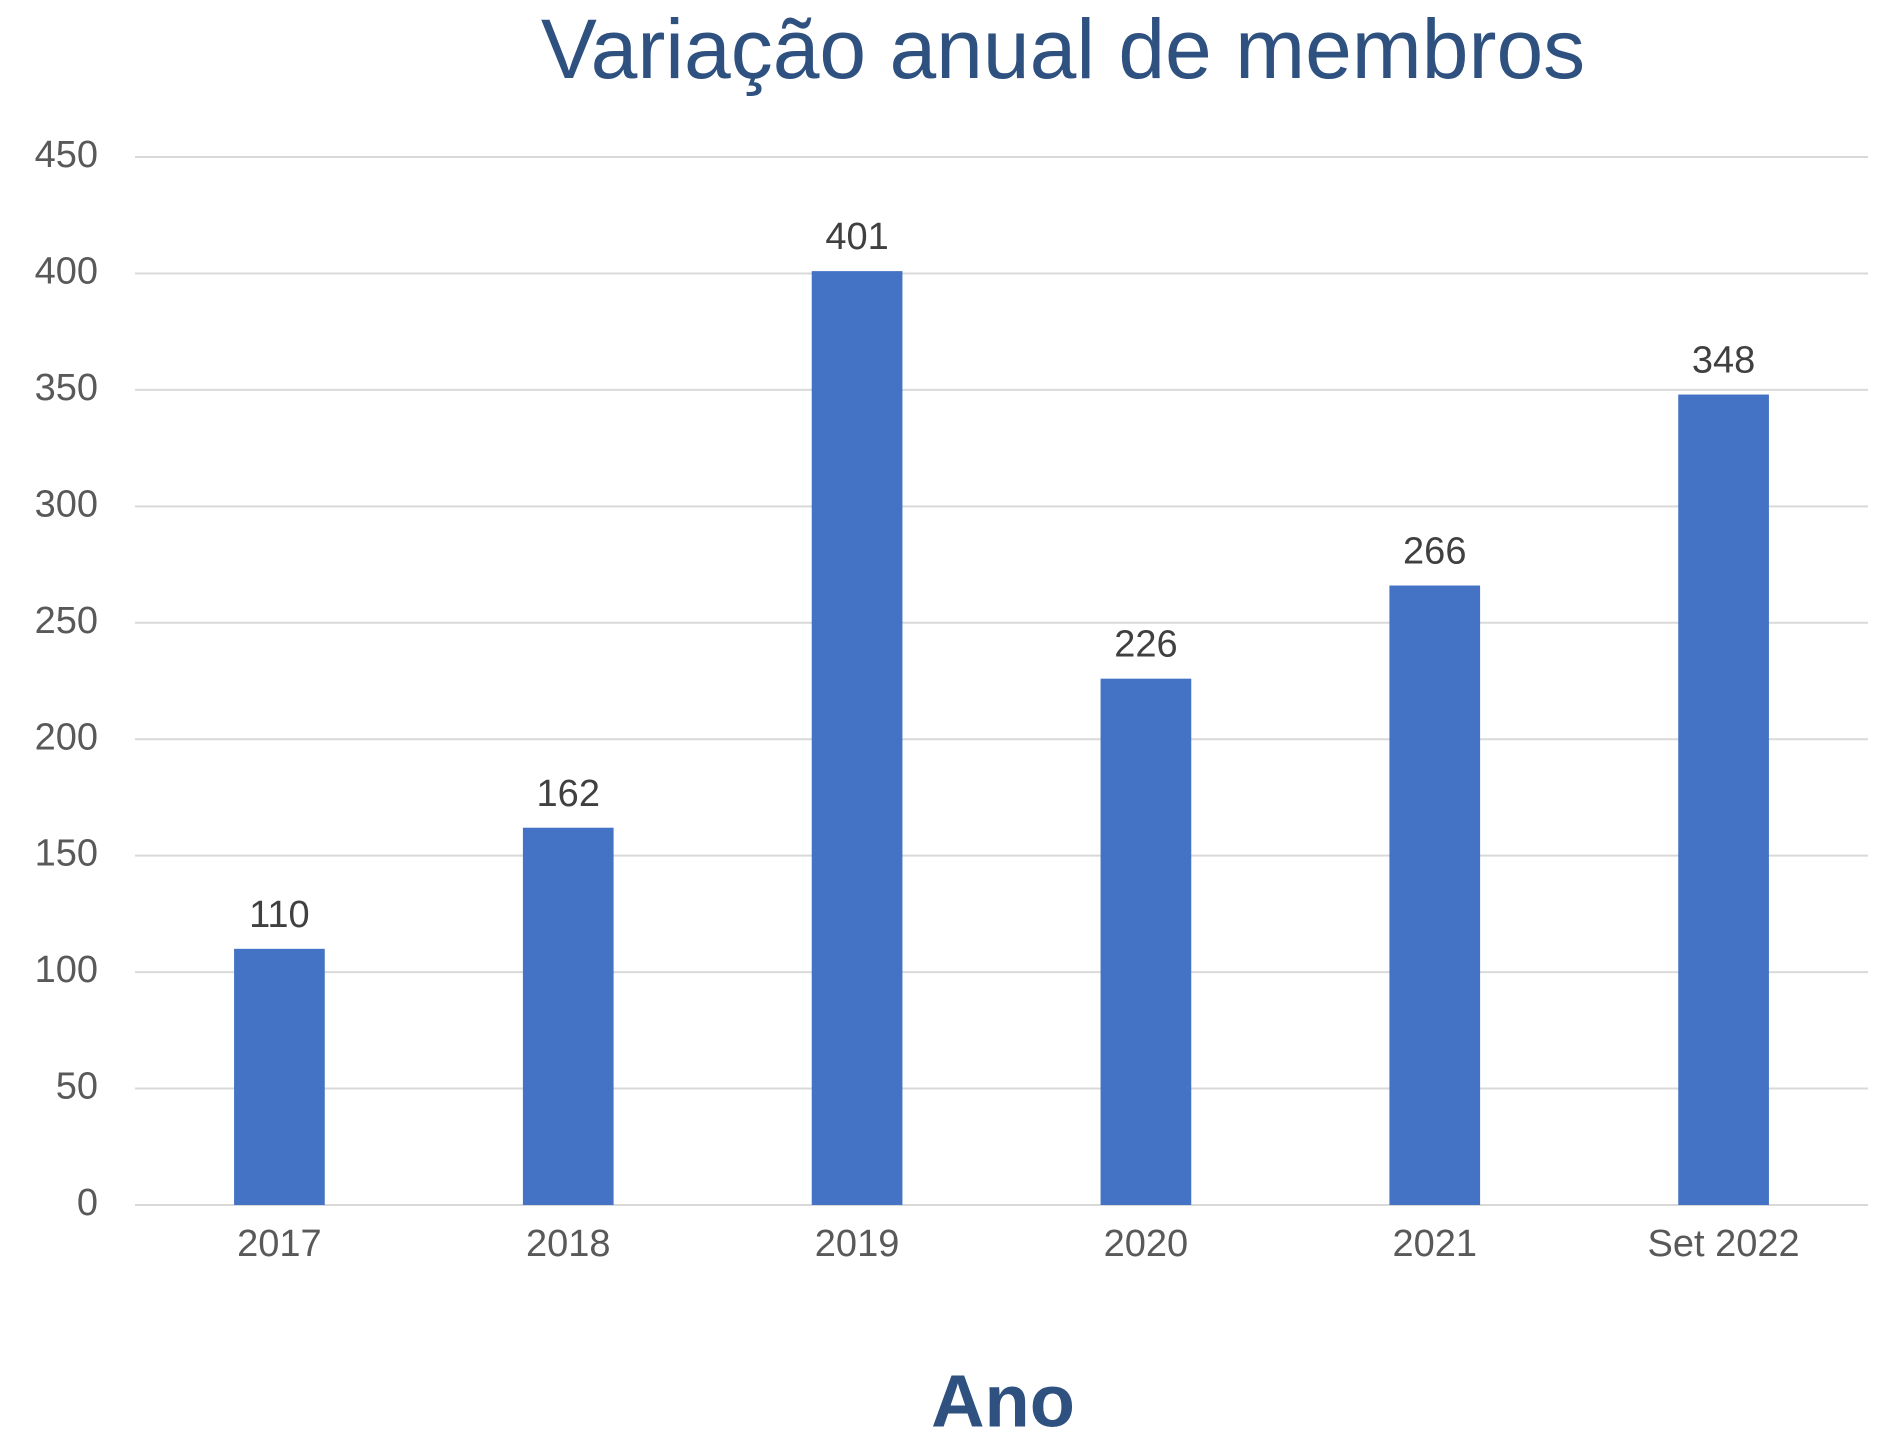  What do you see at coordinates (66, 271) in the screenshot?
I see `y-tick-label: 400` at bounding box center [66, 271].